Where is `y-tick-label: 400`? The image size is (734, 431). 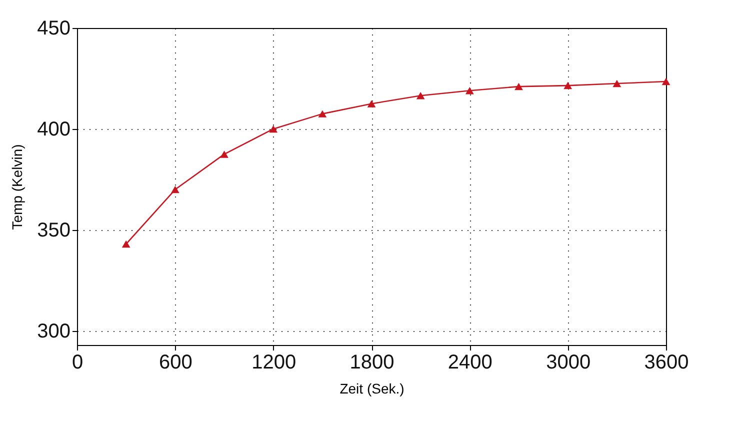 y-tick-label: 400 is located at coordinates (53, 129).